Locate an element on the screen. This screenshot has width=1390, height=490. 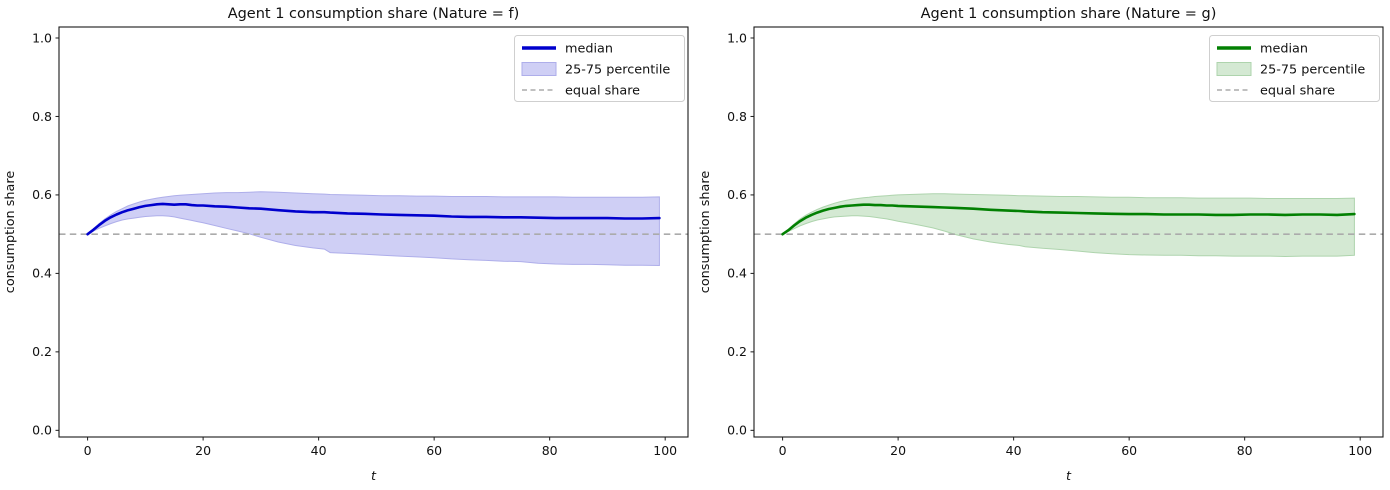
chart-title: Agent 1 consumption share (Nature = f) is located at coordinates (374, 14).